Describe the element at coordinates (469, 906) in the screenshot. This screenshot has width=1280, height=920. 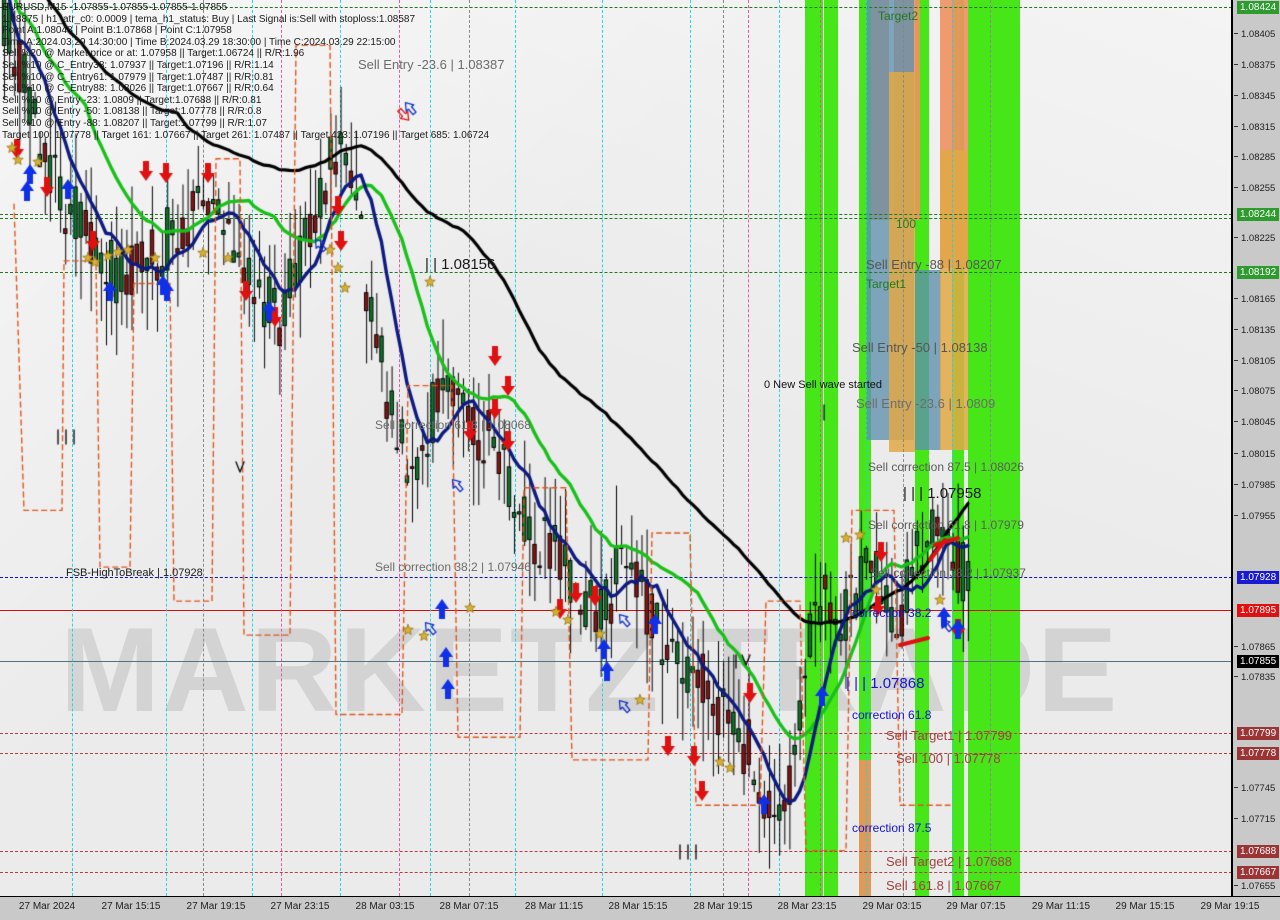
I see `time-tick-label: 28 Mar 07:15` at that location.